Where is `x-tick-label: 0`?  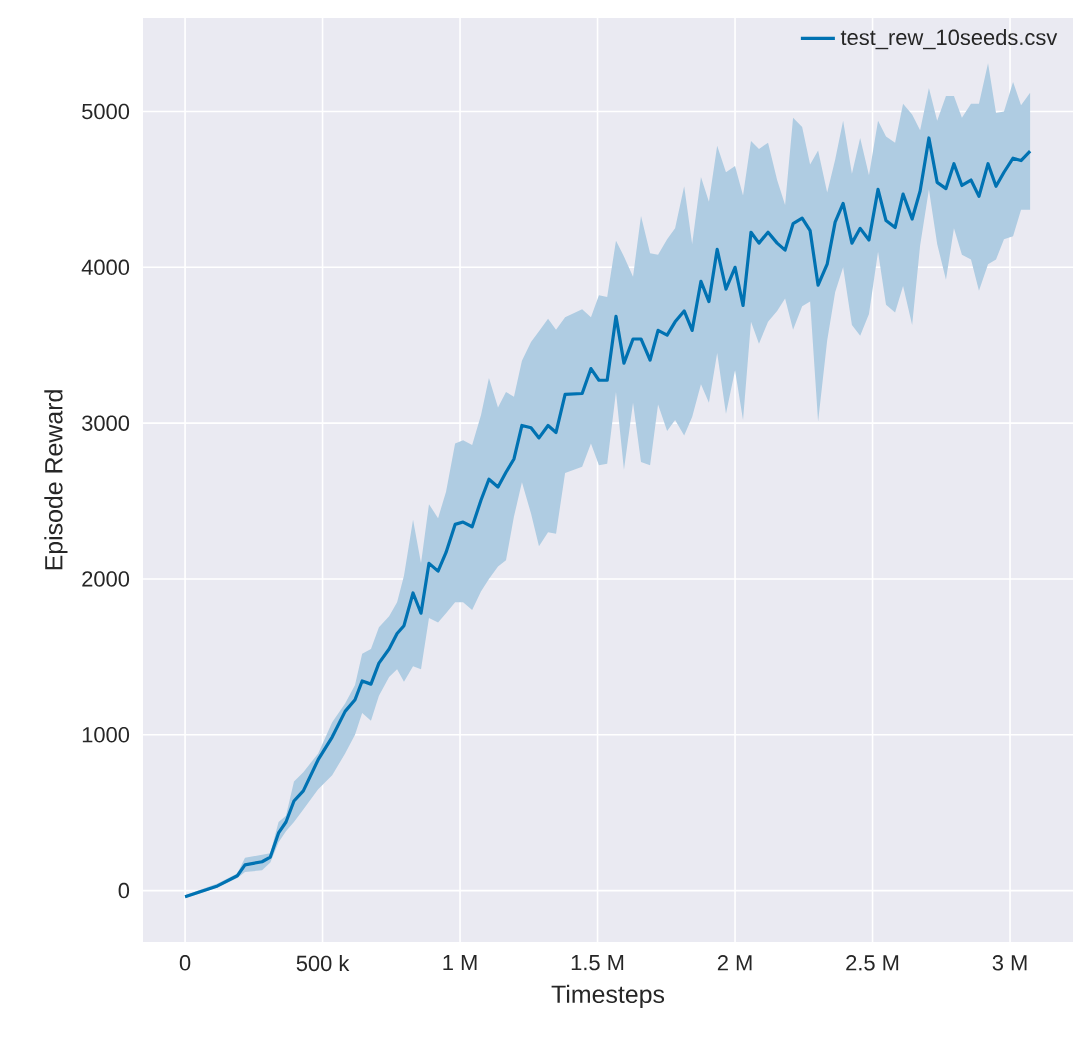 x-tick-label: 0 is located at coordinates (185, 963).